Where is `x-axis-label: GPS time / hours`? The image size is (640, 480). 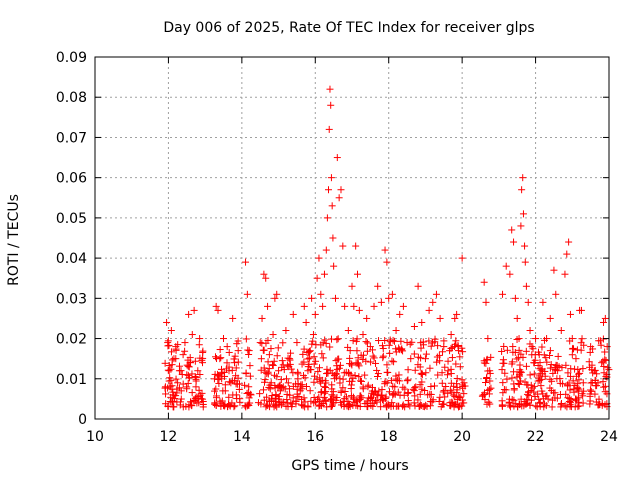
x-axis-label: GPS time / hours is located at coordinates (349, 466).